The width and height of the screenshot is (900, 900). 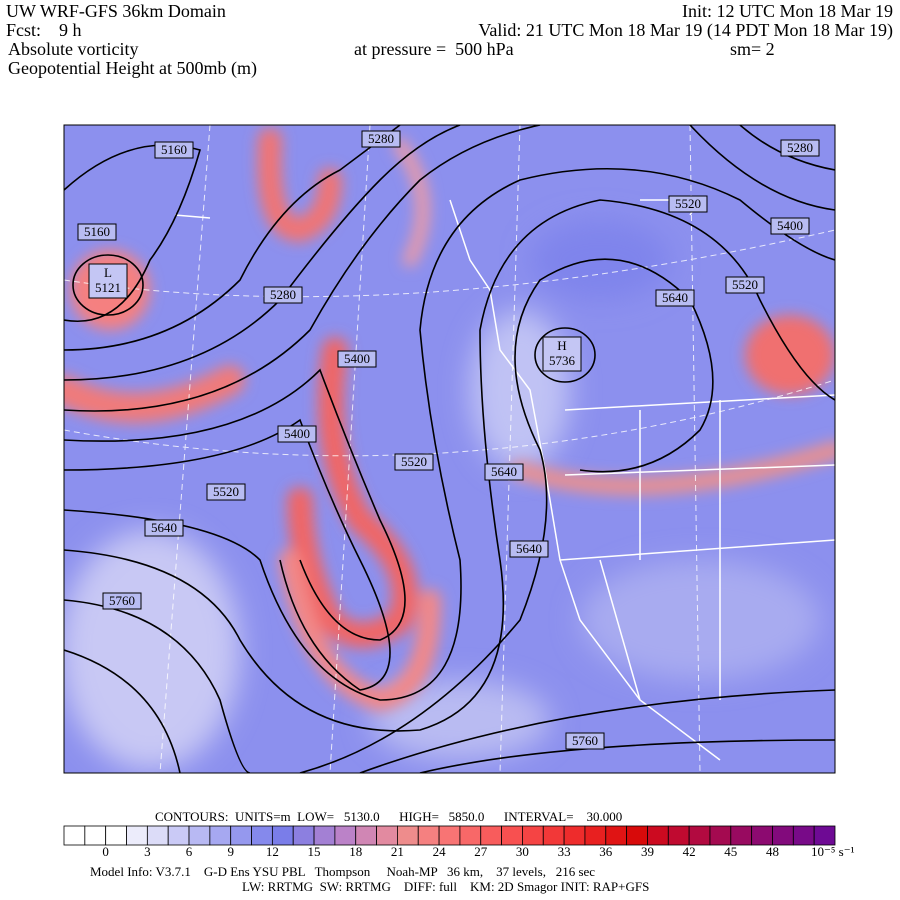 I want to click on colorbar-tick-label: 42, so click(x=689, y=851).